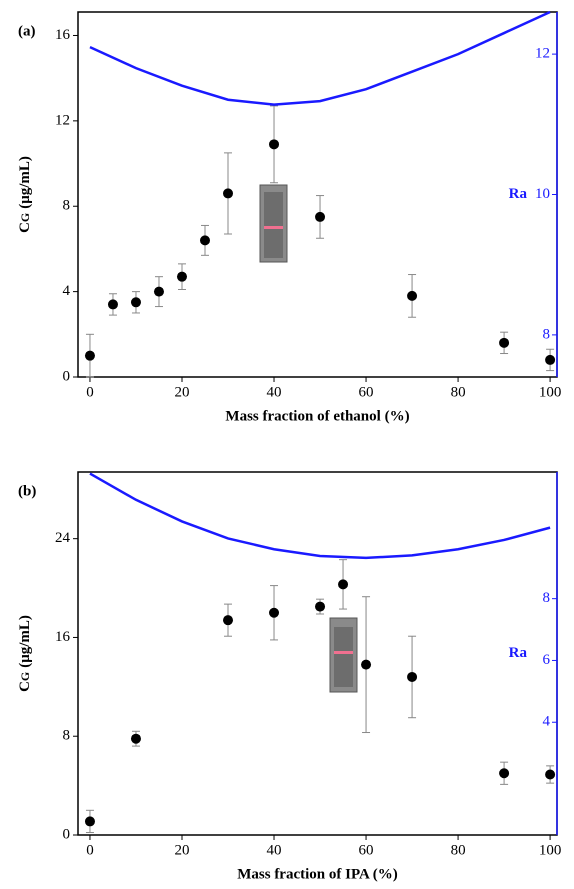 The height and width of the screenshot is (889, 574). Describe the element at coordinates (547, 722) in the screenshot. I see `y2-tick-label: 4` at that location.